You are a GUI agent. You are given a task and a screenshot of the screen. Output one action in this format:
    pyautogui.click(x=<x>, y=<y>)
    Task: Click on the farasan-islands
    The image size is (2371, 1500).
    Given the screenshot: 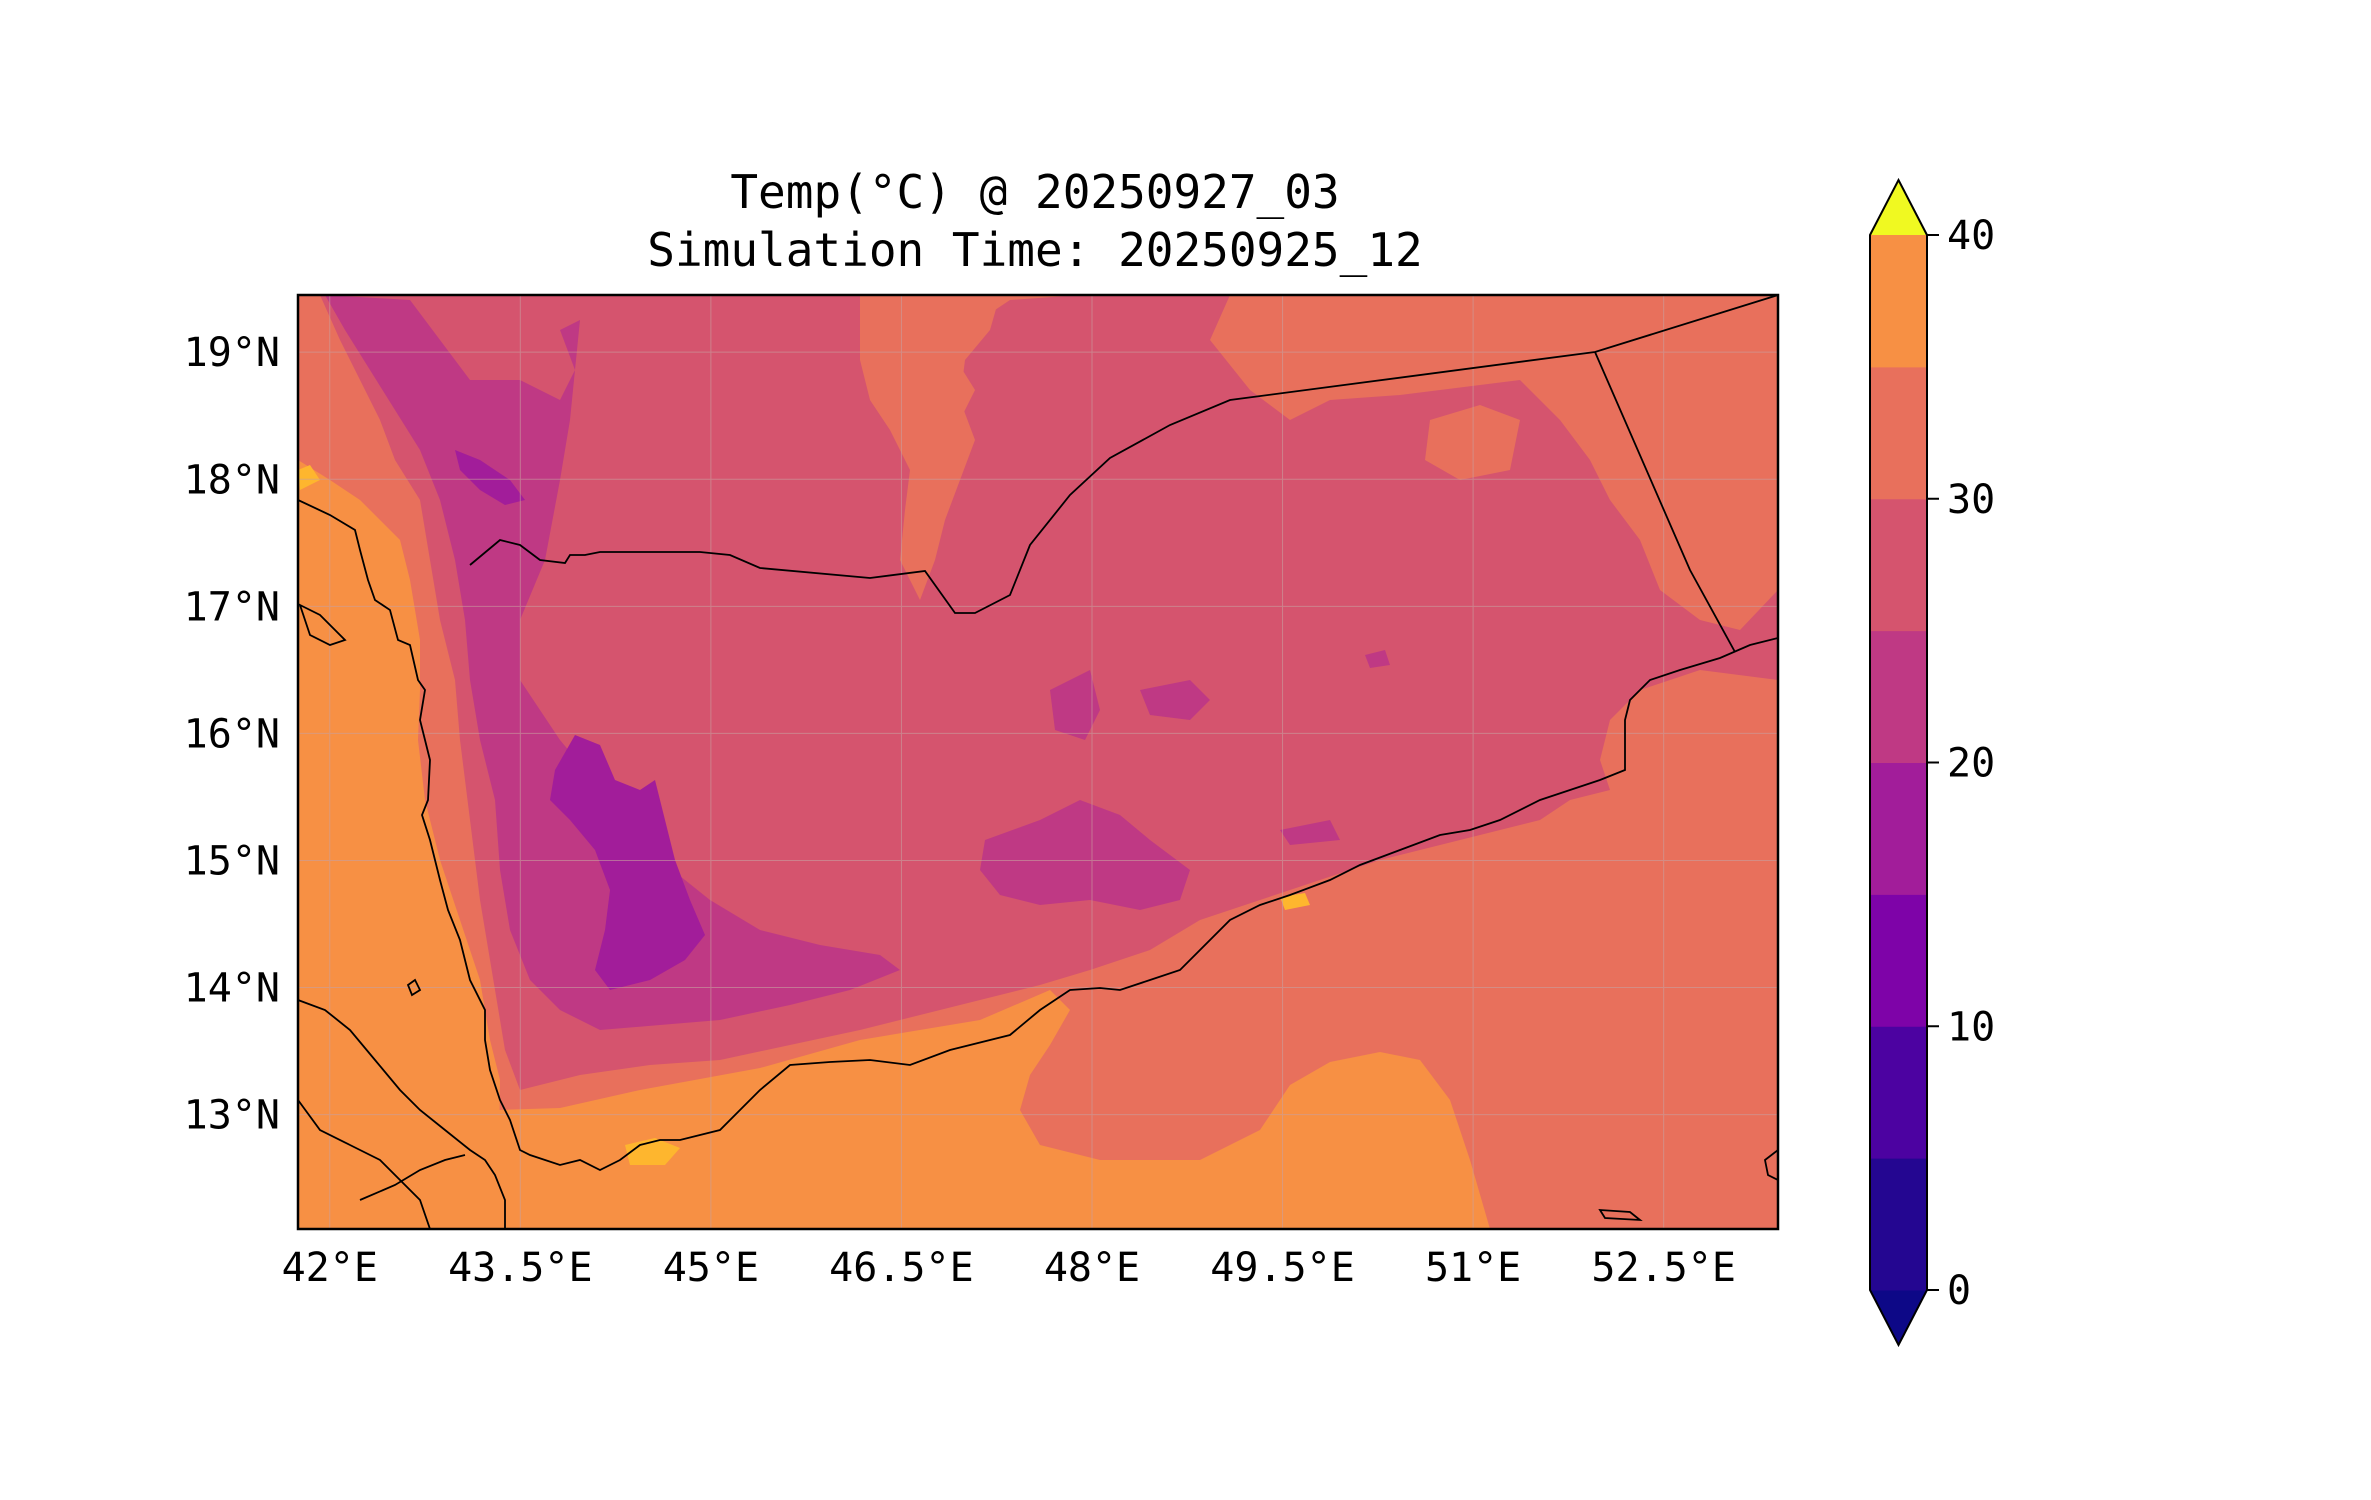 What is the action you would take?
    pyautogui.click(x=322, y=624)
    